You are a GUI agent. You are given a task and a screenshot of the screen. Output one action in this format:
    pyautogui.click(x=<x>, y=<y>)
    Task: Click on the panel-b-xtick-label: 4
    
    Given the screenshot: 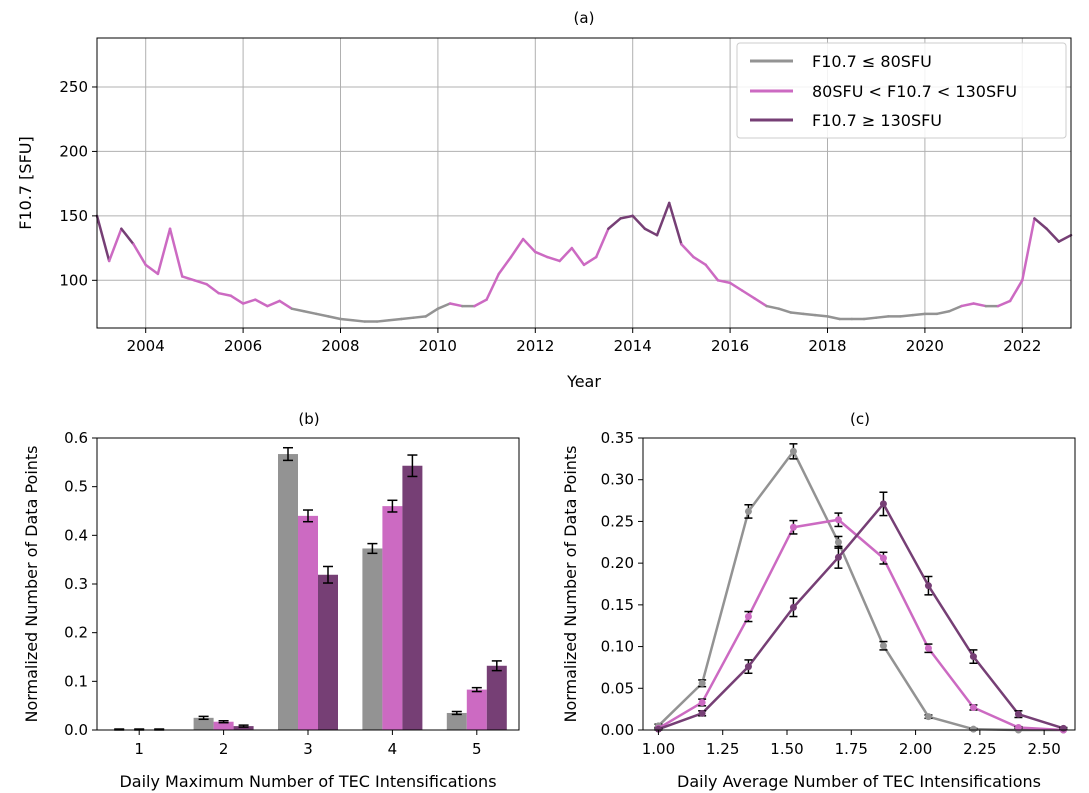 What is the action you would take?
    pyautogui.click(x=393, y=749)
    